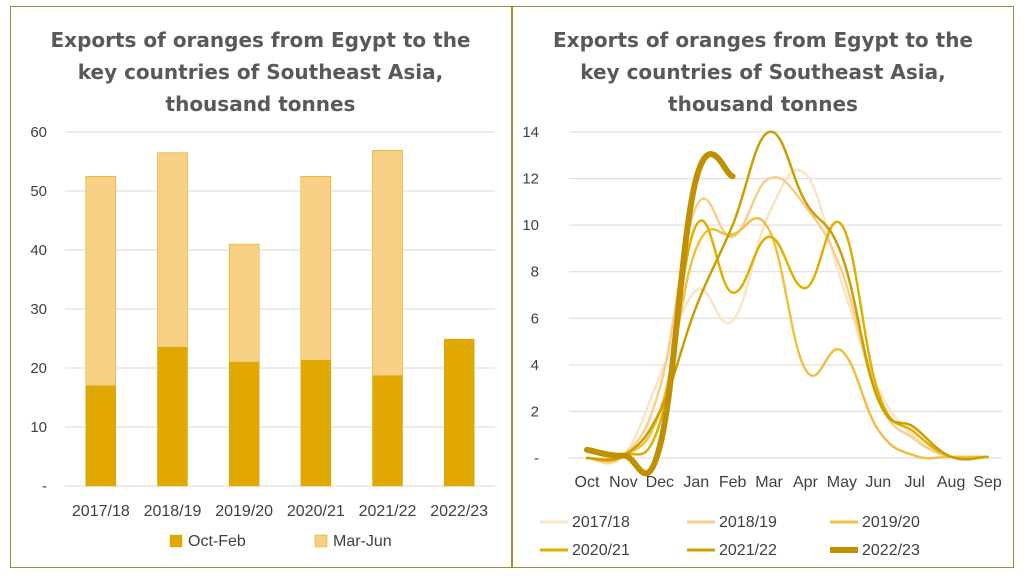 The image size is (1024, 576). Describe the element at coordinates (244, 511) in the screenshot. I see `x-tick-label: 2019/20` at that location.